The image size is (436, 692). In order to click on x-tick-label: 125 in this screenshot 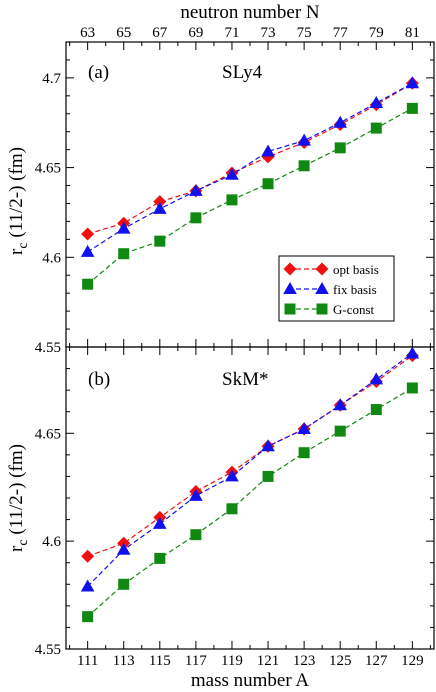, I will do `click(340, 661)`.